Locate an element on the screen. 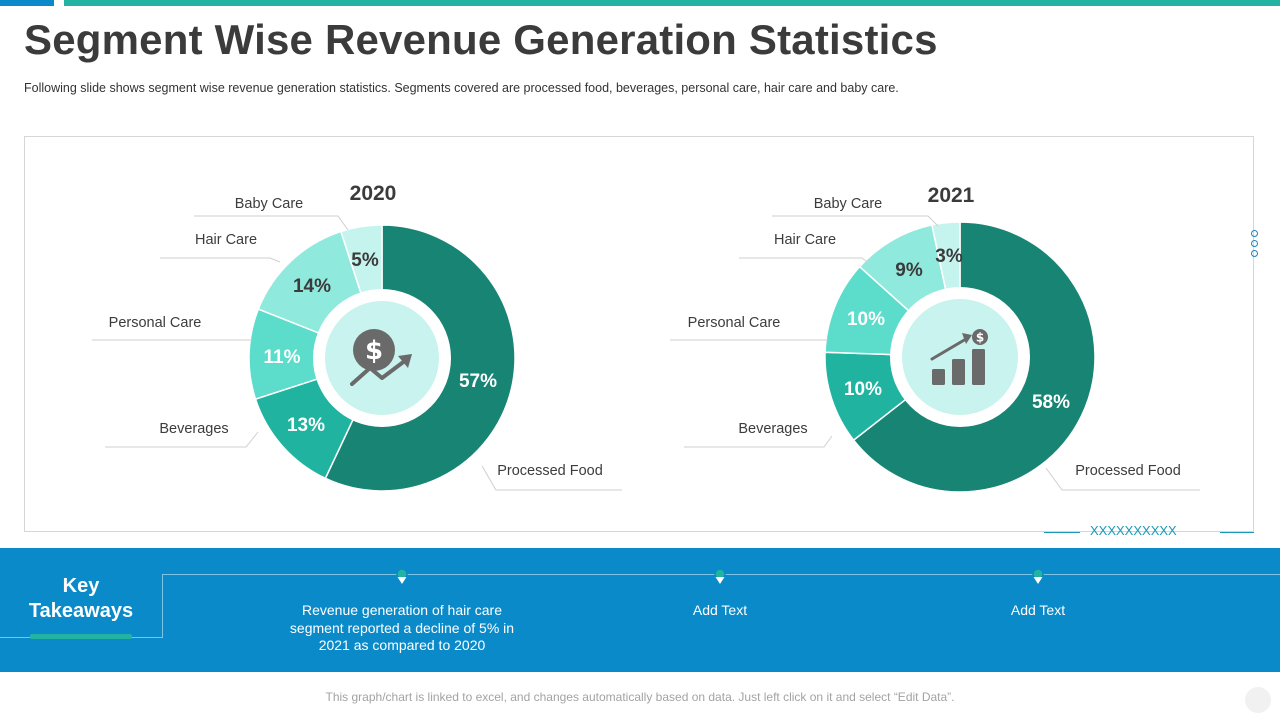 Image resolution: width=1280 pixels, height=720 pixels. key-takeaways-label: Key Takeaways is located at coordinates (81, 599).